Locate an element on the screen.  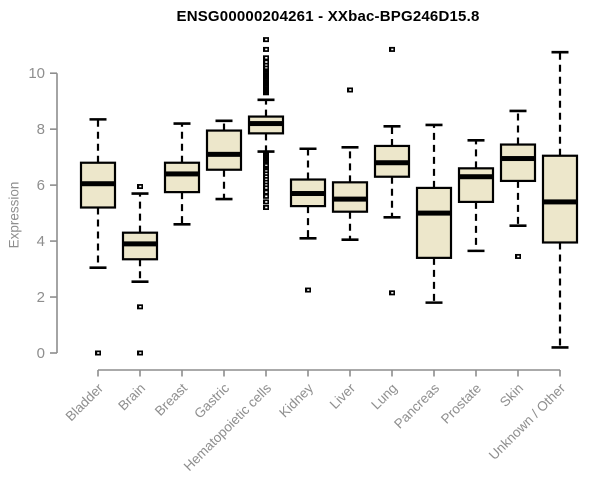
box-breast is located at coordinates (182, 174).